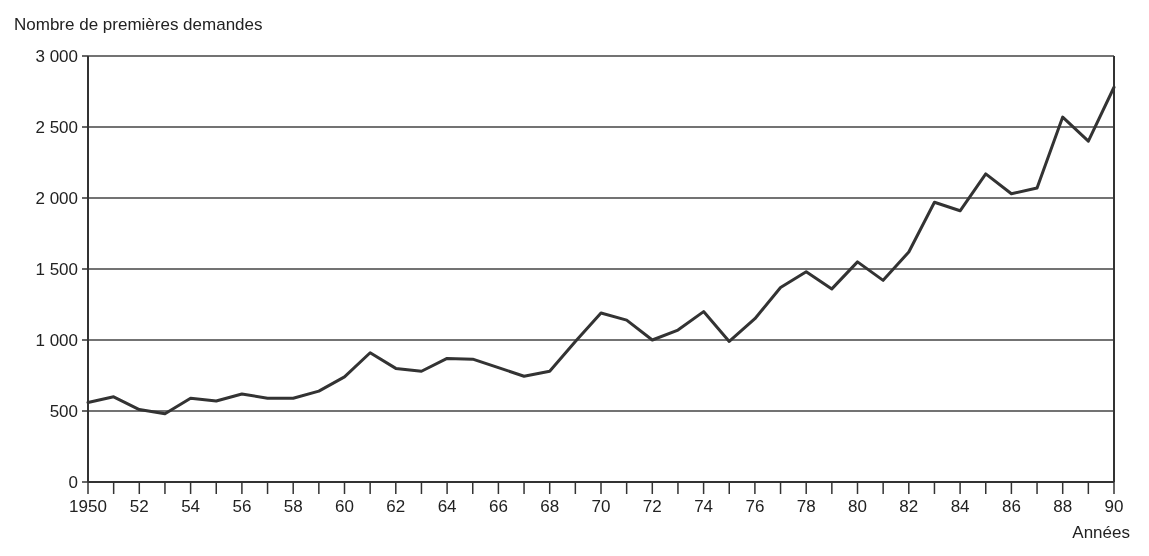 The image size is (1149, 556). Describe the element at coordinates (1011, 506) in the screenshot. I see `x-tick-label: 86` at that location.